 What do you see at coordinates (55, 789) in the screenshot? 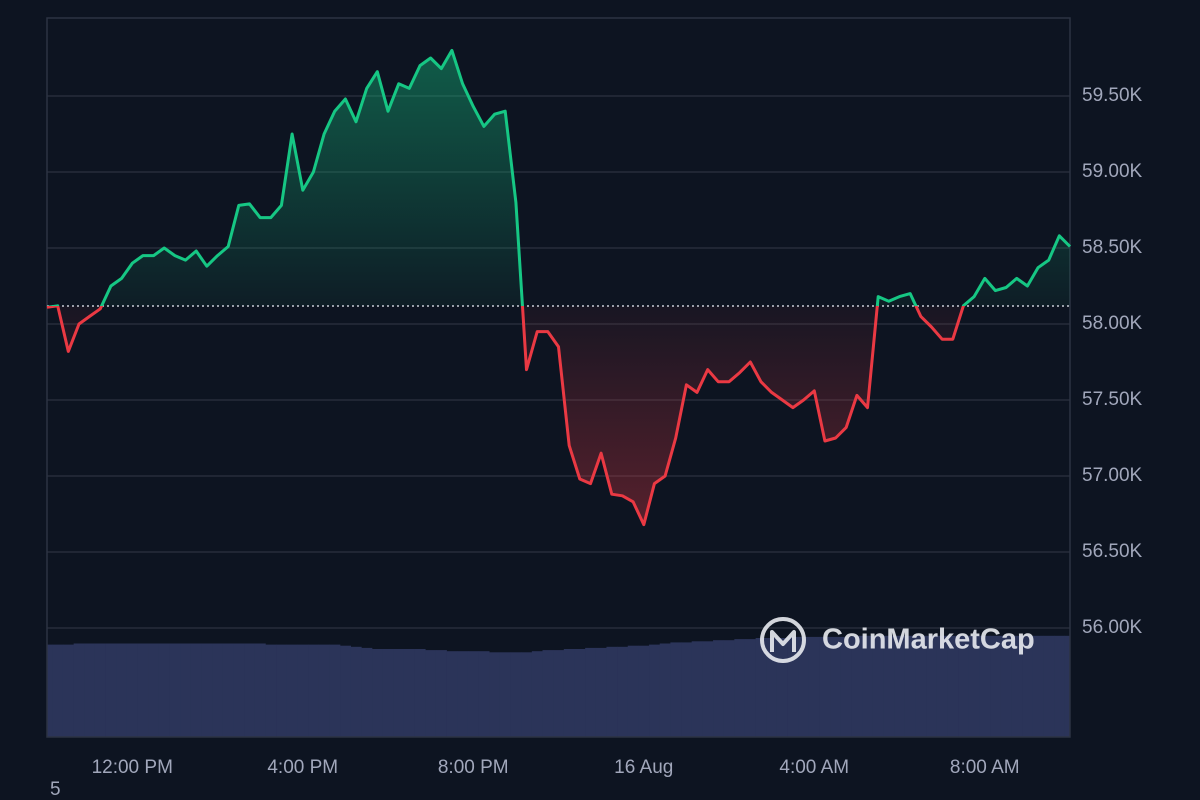
I see `footnote: 5` at bounding box center [55, 789].